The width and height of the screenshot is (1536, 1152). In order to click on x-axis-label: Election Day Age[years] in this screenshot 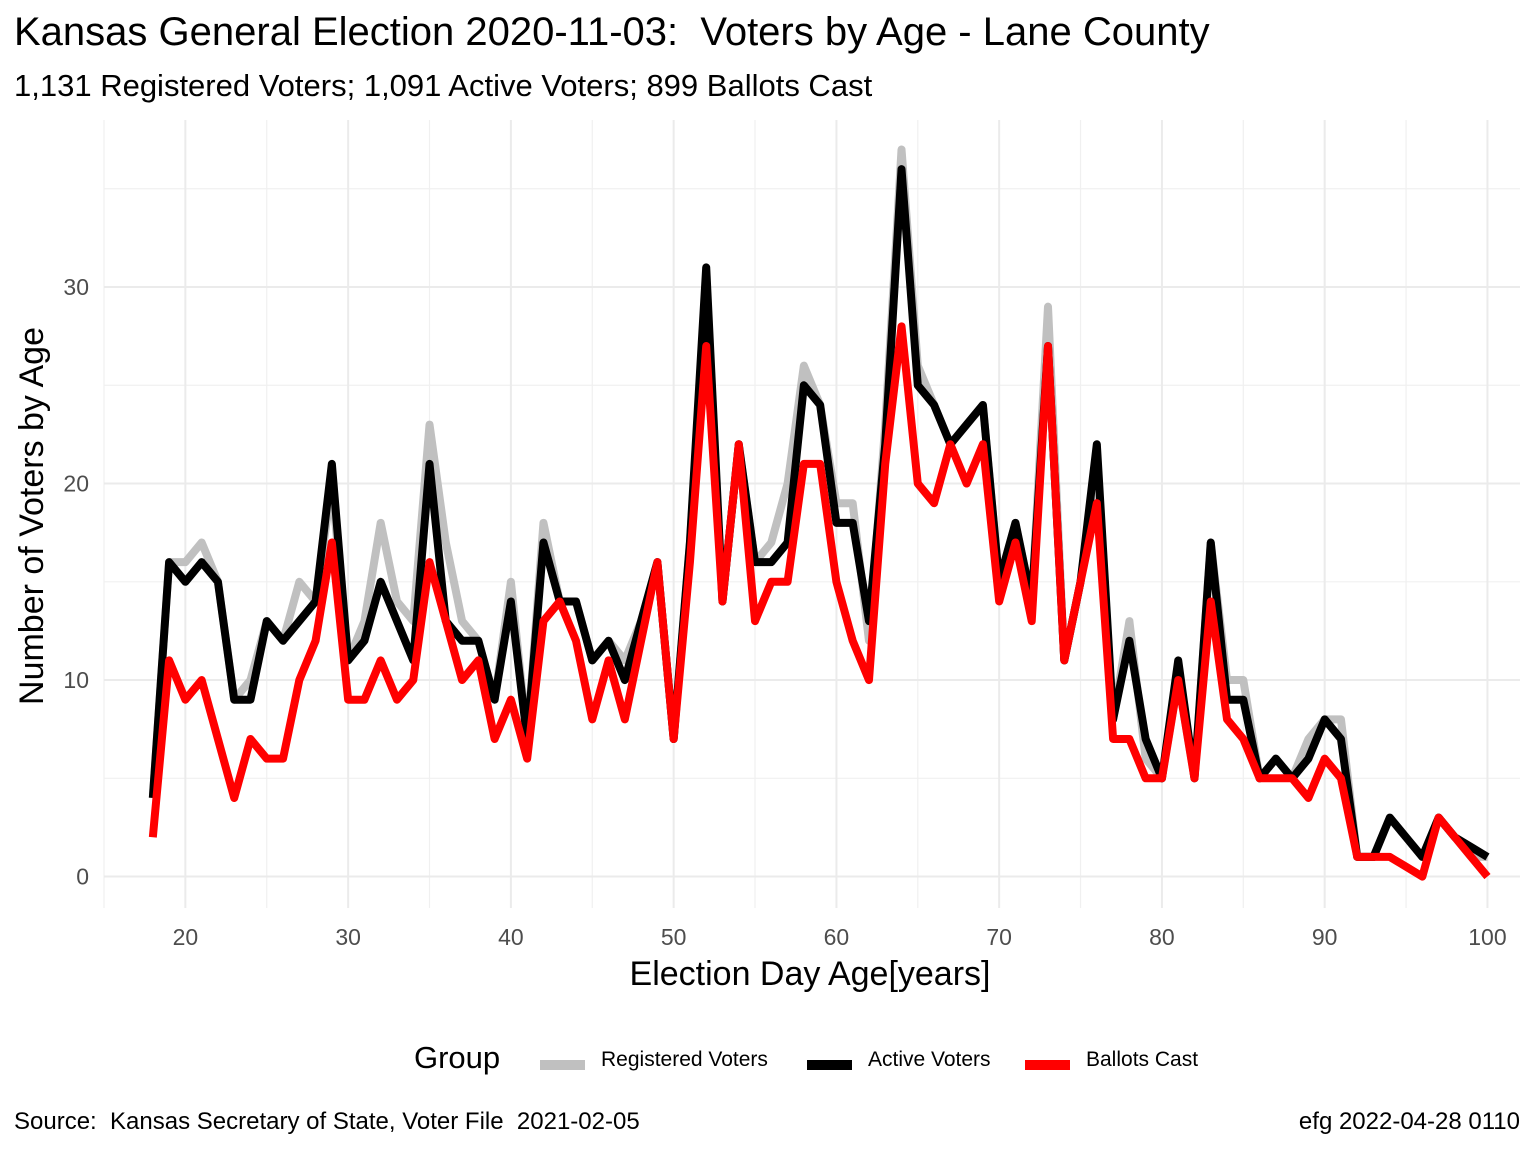, I will do `click(810, 974)`.